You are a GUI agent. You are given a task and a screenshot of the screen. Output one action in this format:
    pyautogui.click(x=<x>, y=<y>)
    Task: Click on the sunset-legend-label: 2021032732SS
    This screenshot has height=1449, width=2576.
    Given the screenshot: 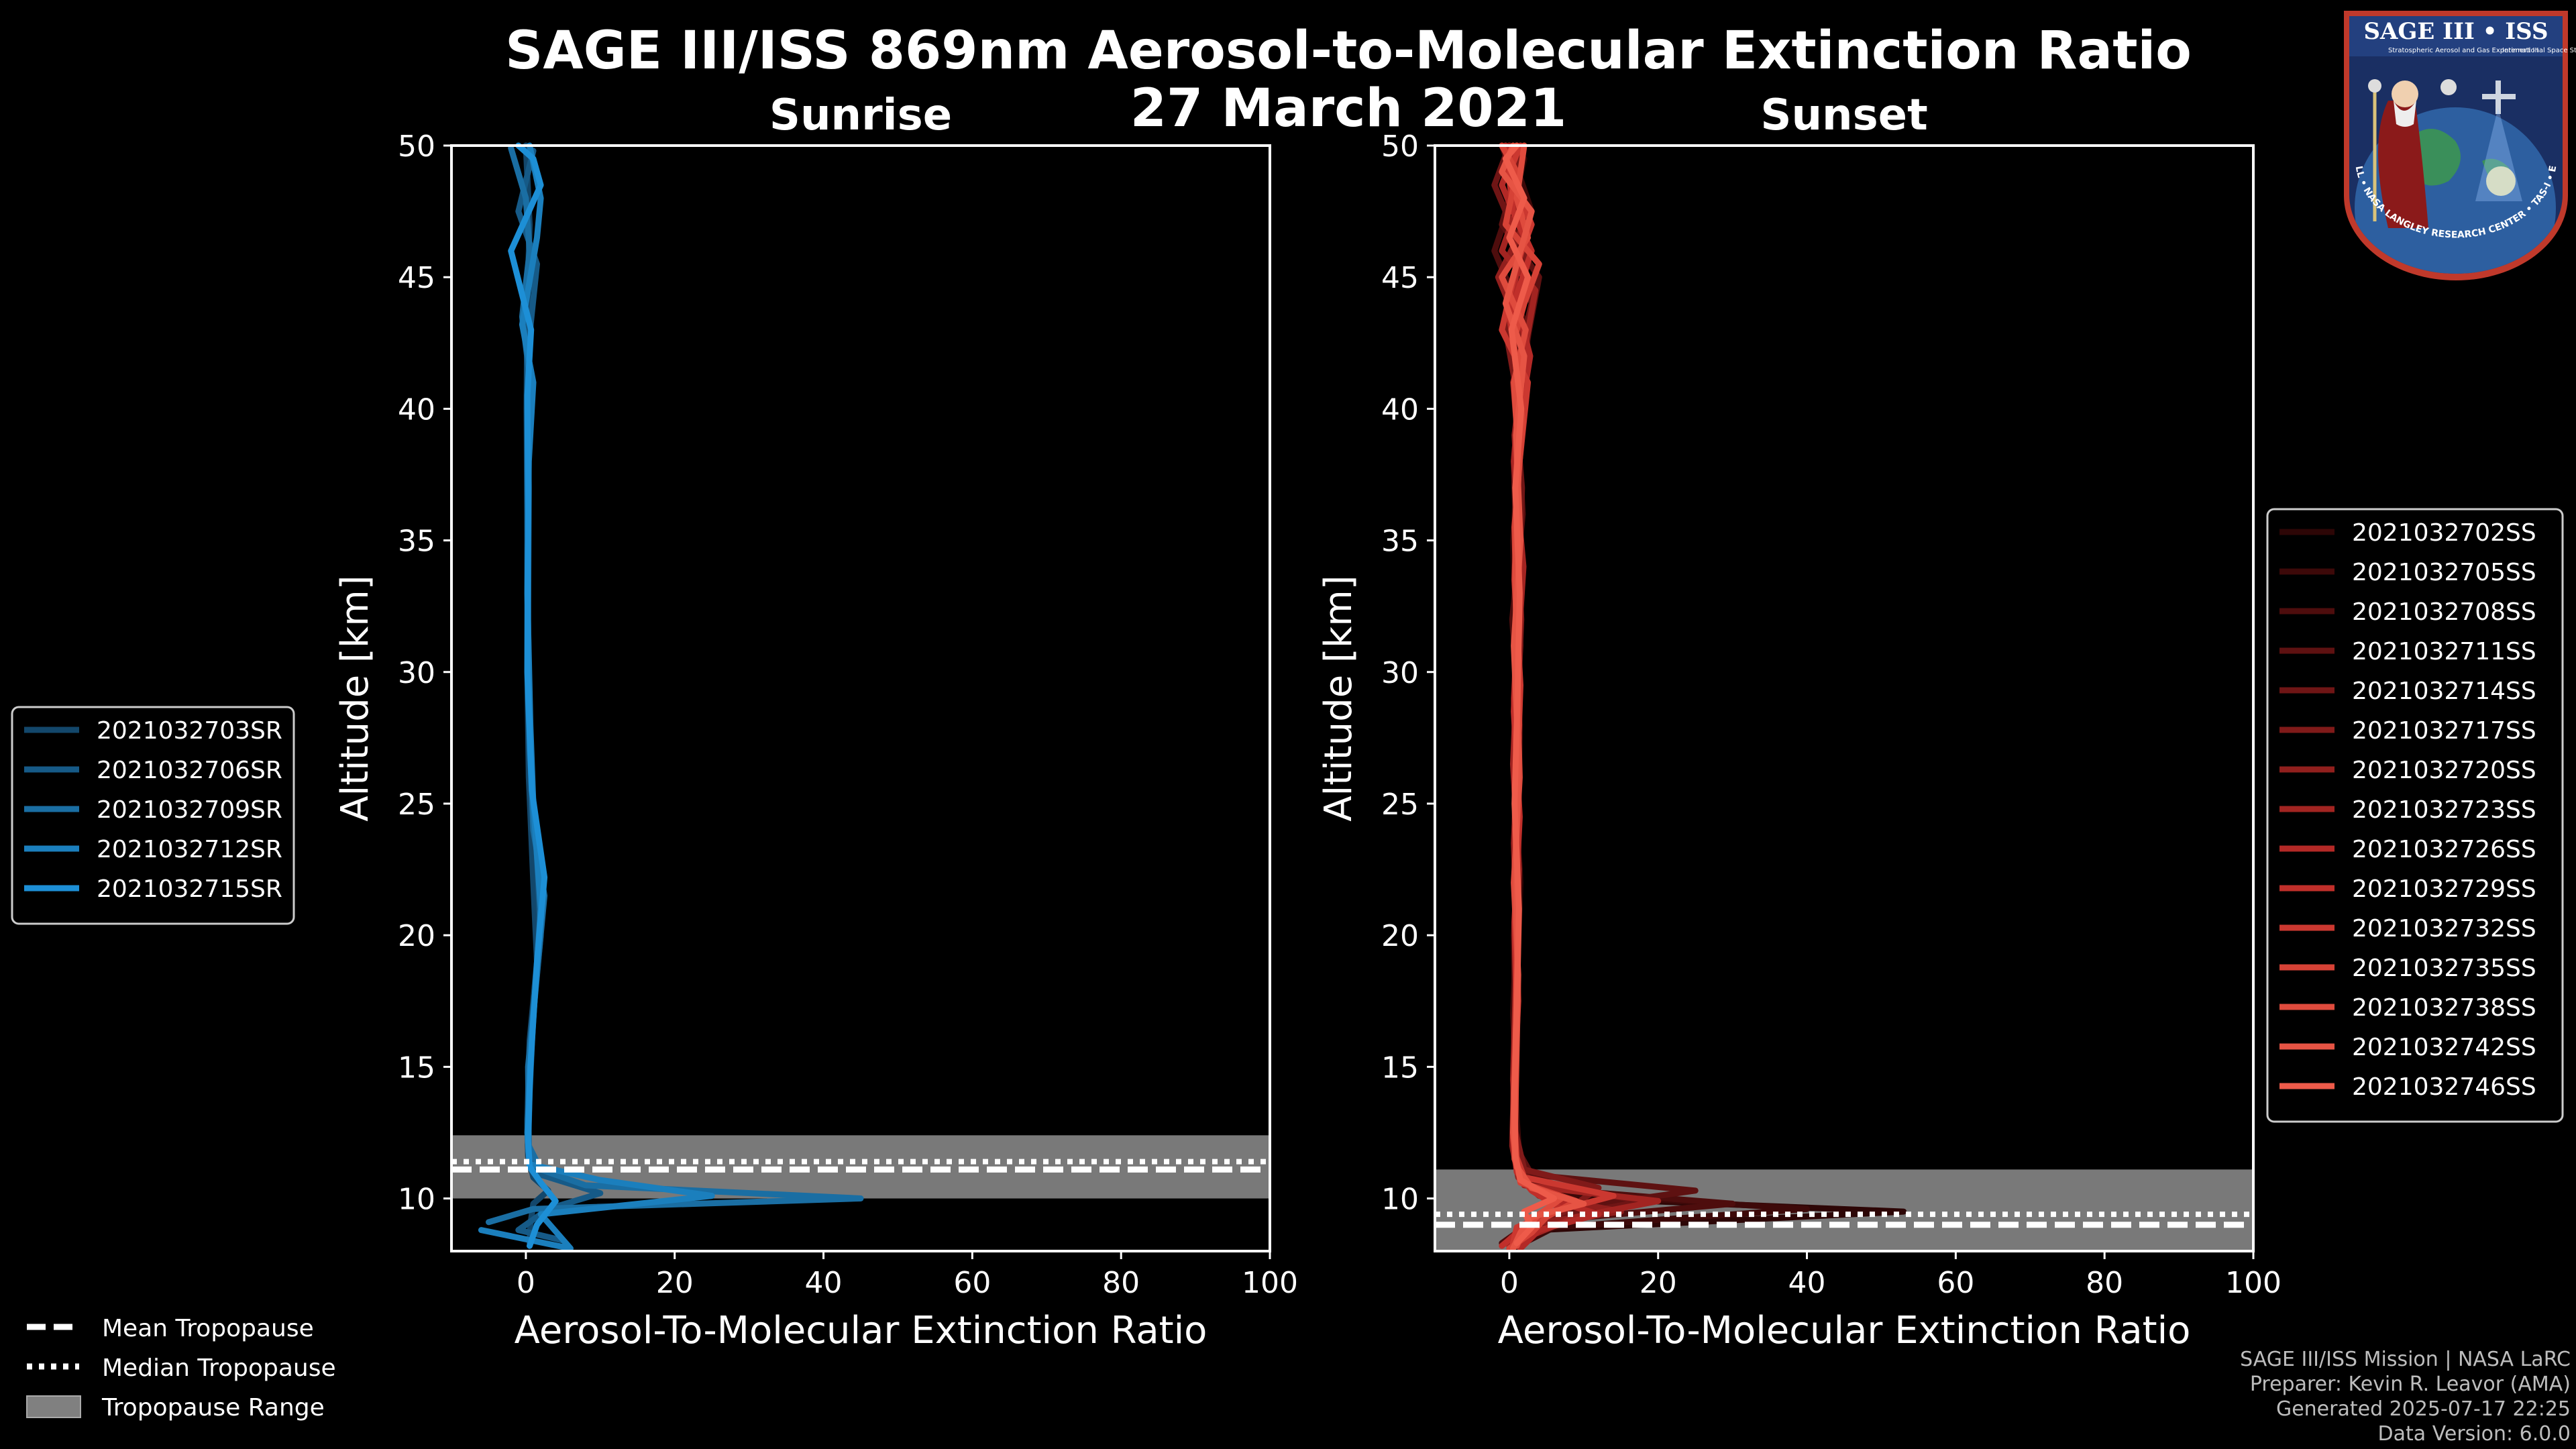 What is the action you would take?
    pyautogui.click(x=2444, y=929)
    